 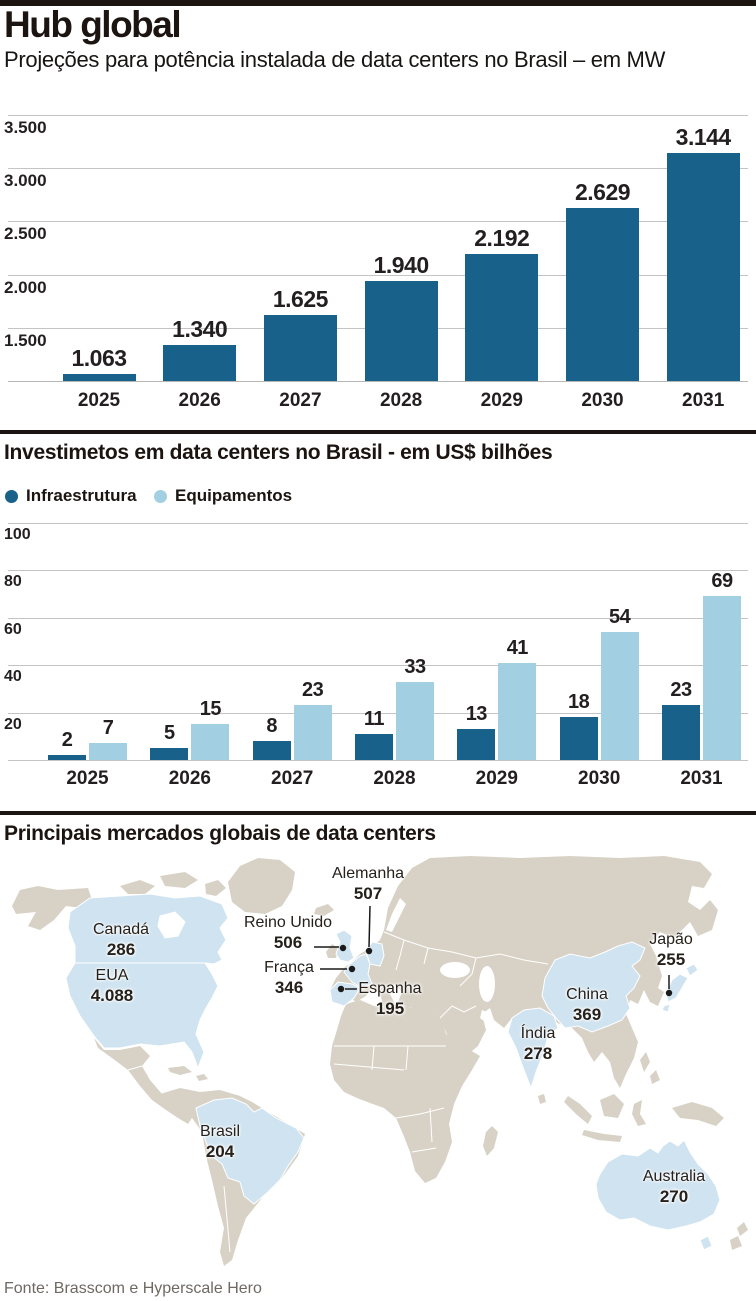 What do you see at coordinates (169, 733) in the screenshot?
I see `value-label: 5` at bounding box center [169, 733].